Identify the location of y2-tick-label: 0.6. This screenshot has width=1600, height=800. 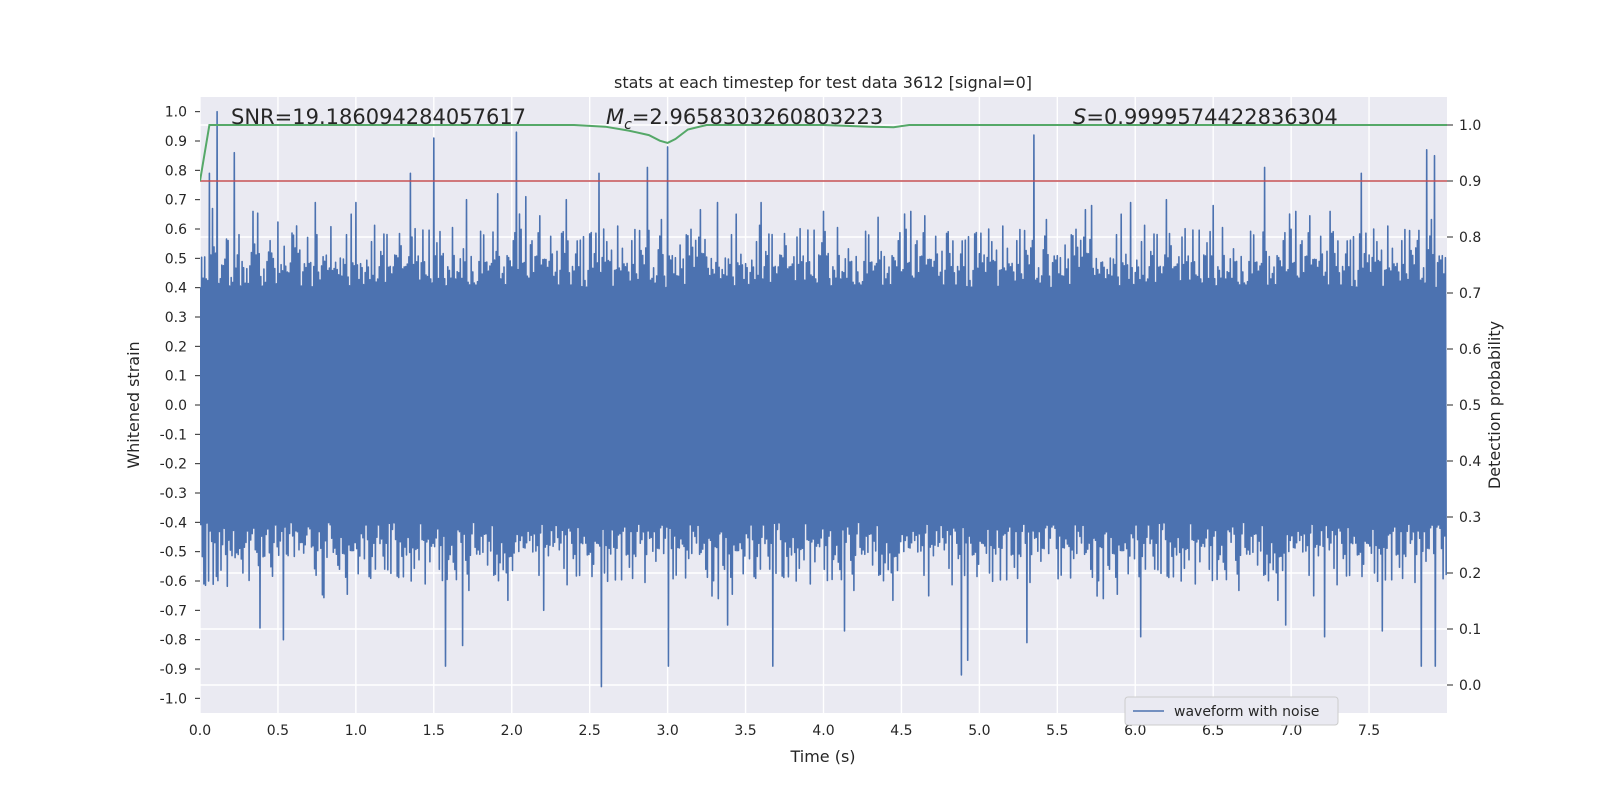
(1470, 350).